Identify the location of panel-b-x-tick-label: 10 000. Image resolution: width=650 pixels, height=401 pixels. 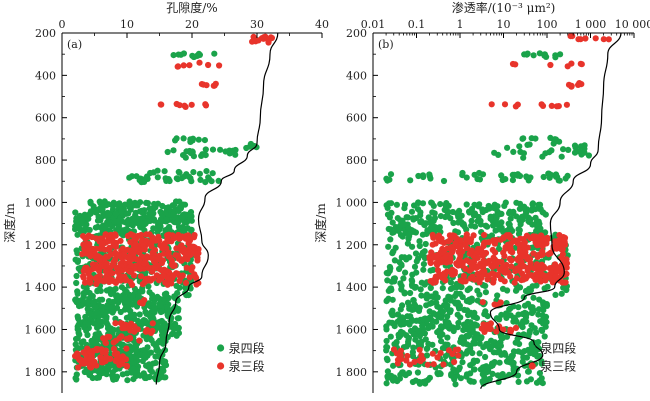
(632, 24).